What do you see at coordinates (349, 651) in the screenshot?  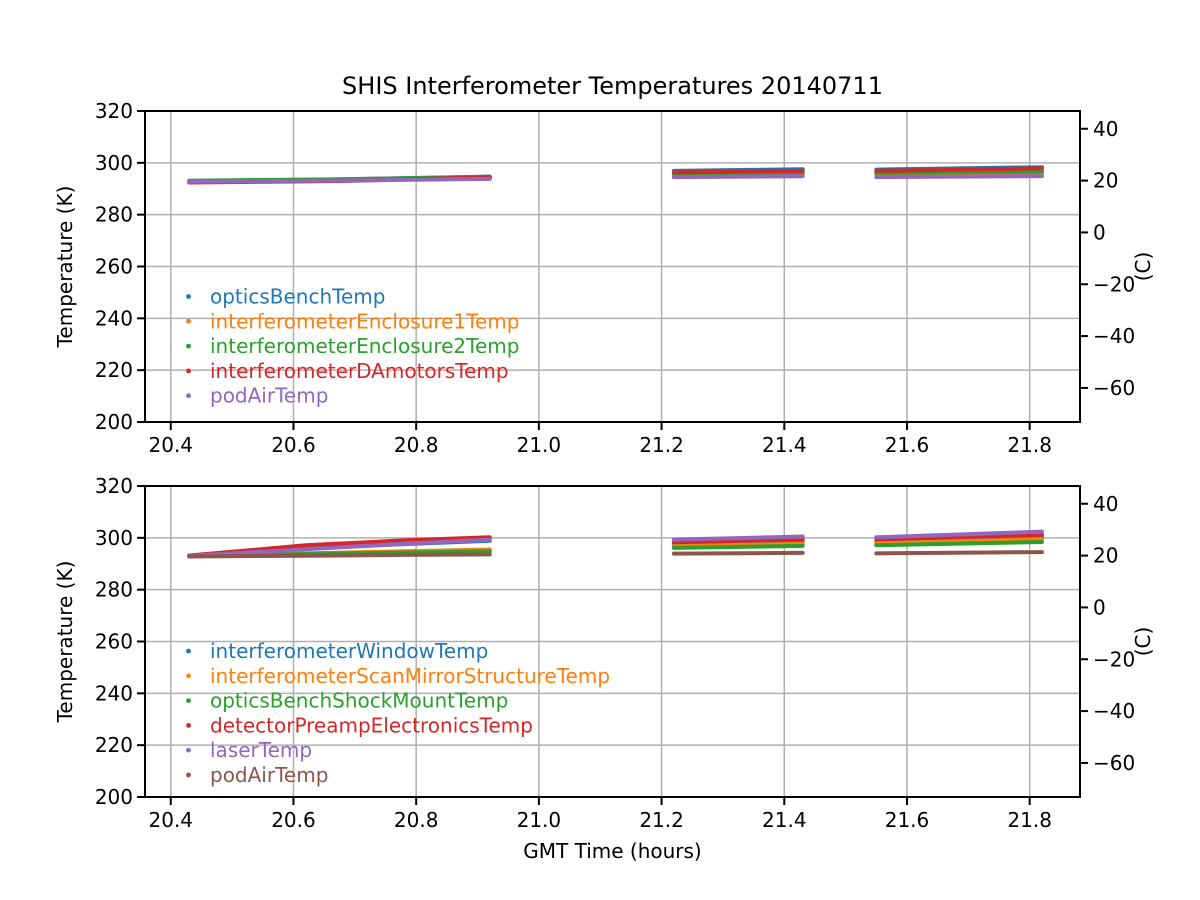 I see `legend-label-interferometerWindowTemp: interferometerWindowTemp` at bounding box center [349, 651].